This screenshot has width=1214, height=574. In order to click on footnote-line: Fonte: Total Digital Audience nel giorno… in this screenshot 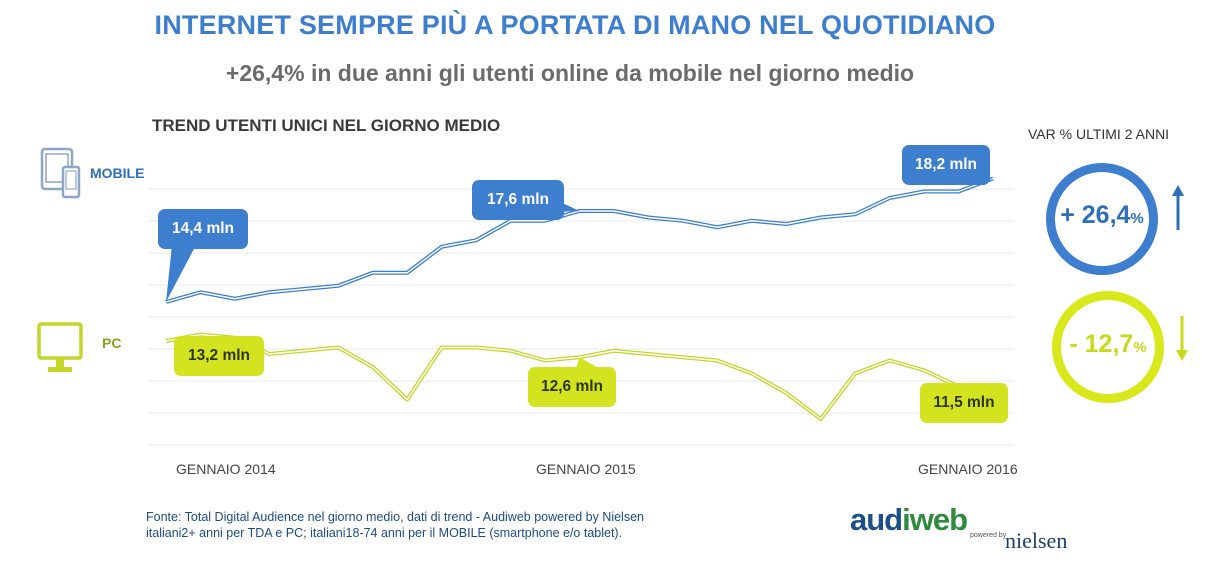, I will do `click(395, 517)`.